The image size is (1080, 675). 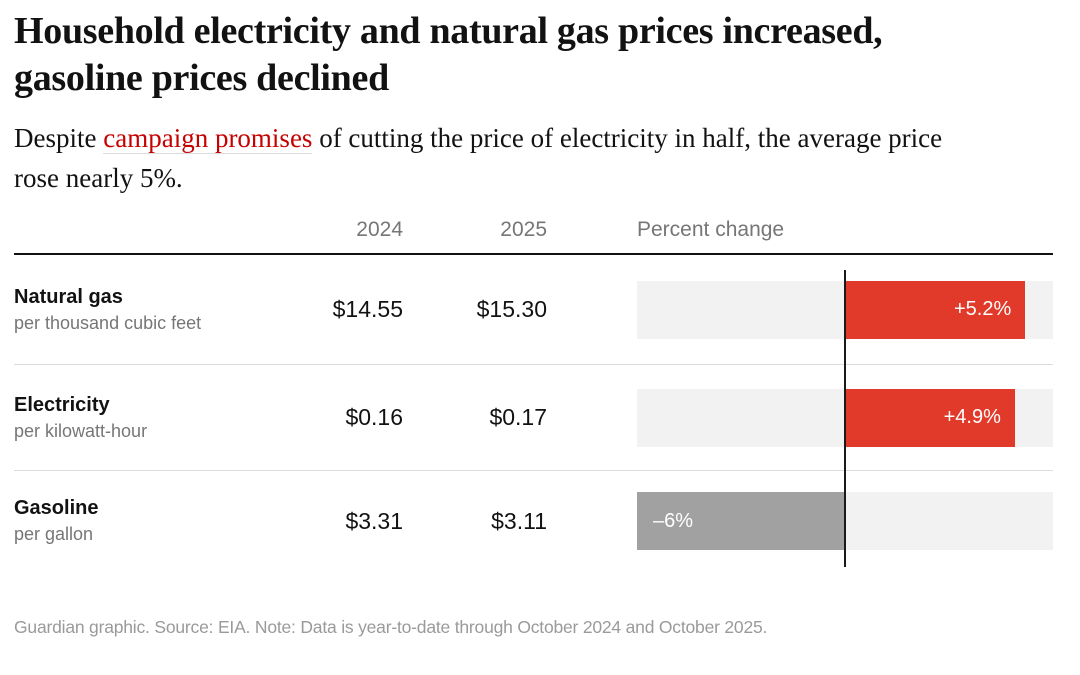 I want to click on row-name: Electricity, so click(x=62, y=404).